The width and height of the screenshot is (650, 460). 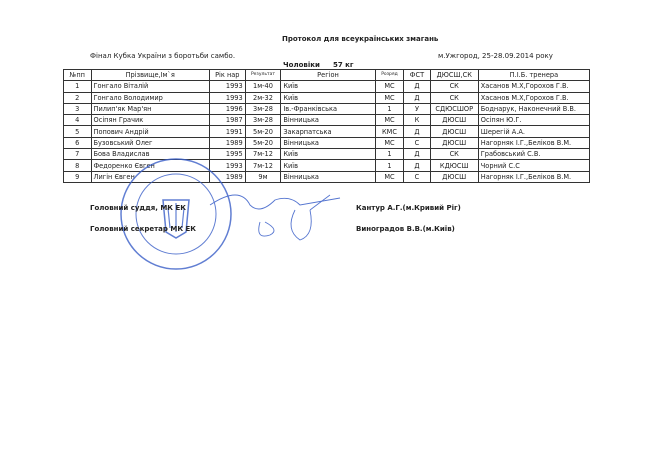 I want to click on place-date: м.Ужгород, 25-28.09.2014 року, so click(x=495, y=56).